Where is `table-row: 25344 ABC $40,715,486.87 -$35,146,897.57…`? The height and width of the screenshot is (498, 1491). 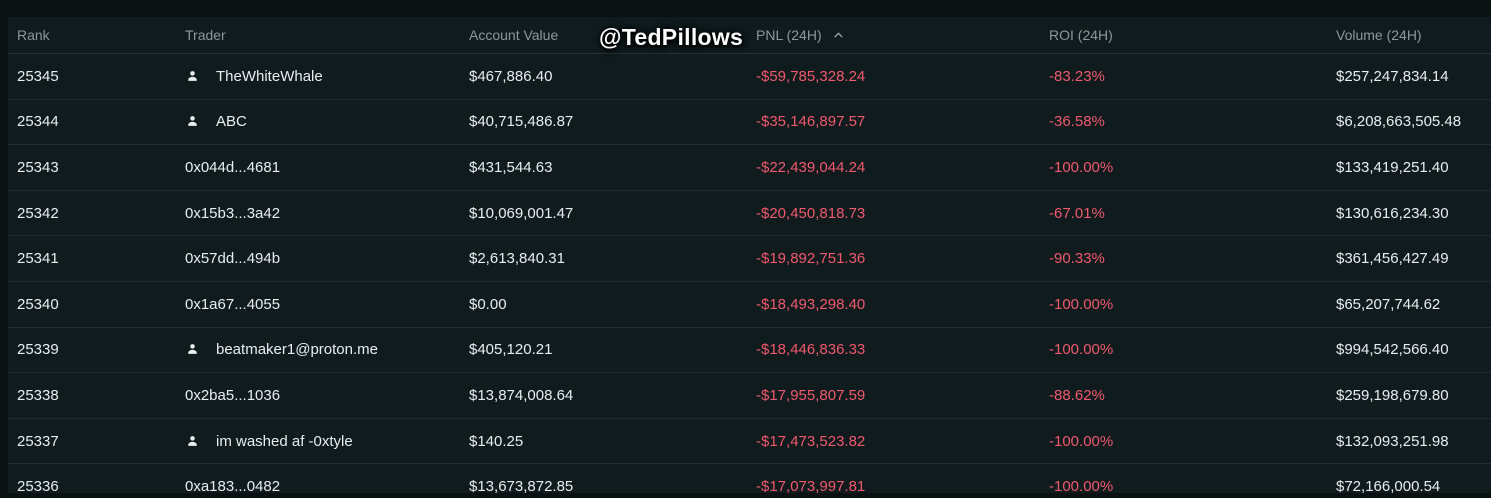
table-row: 25344 ABC $40,715,486.87 -$35,146,897.57… is located at coordinates (749, 123).